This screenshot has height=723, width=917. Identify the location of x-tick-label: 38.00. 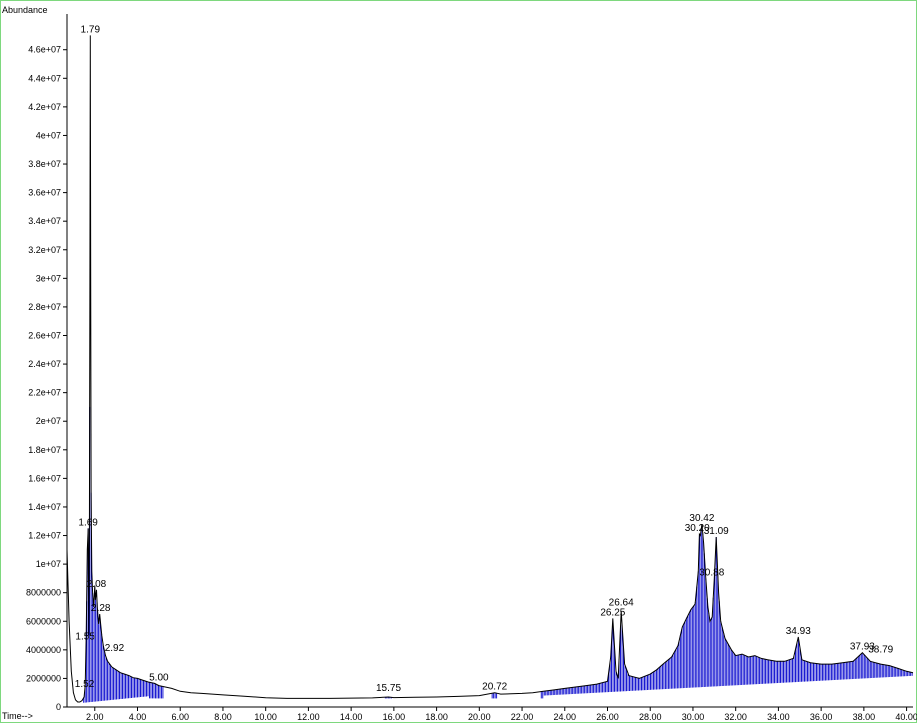
(864, 717).